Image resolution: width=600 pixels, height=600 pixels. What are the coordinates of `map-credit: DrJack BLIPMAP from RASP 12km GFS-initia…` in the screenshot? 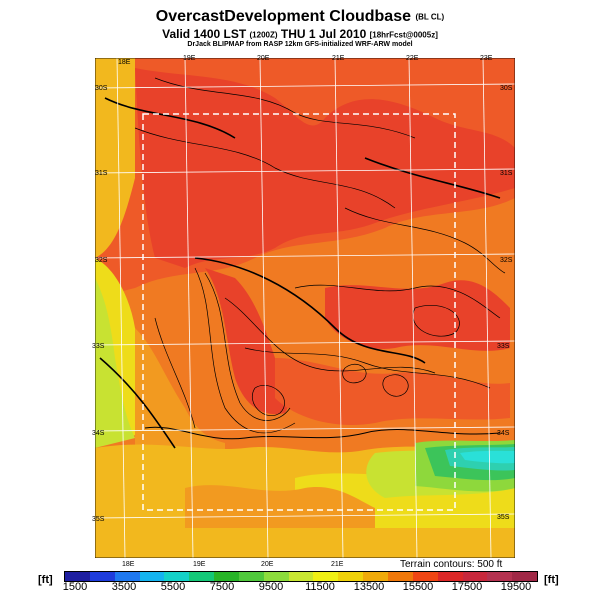 It's located at (300, 44).